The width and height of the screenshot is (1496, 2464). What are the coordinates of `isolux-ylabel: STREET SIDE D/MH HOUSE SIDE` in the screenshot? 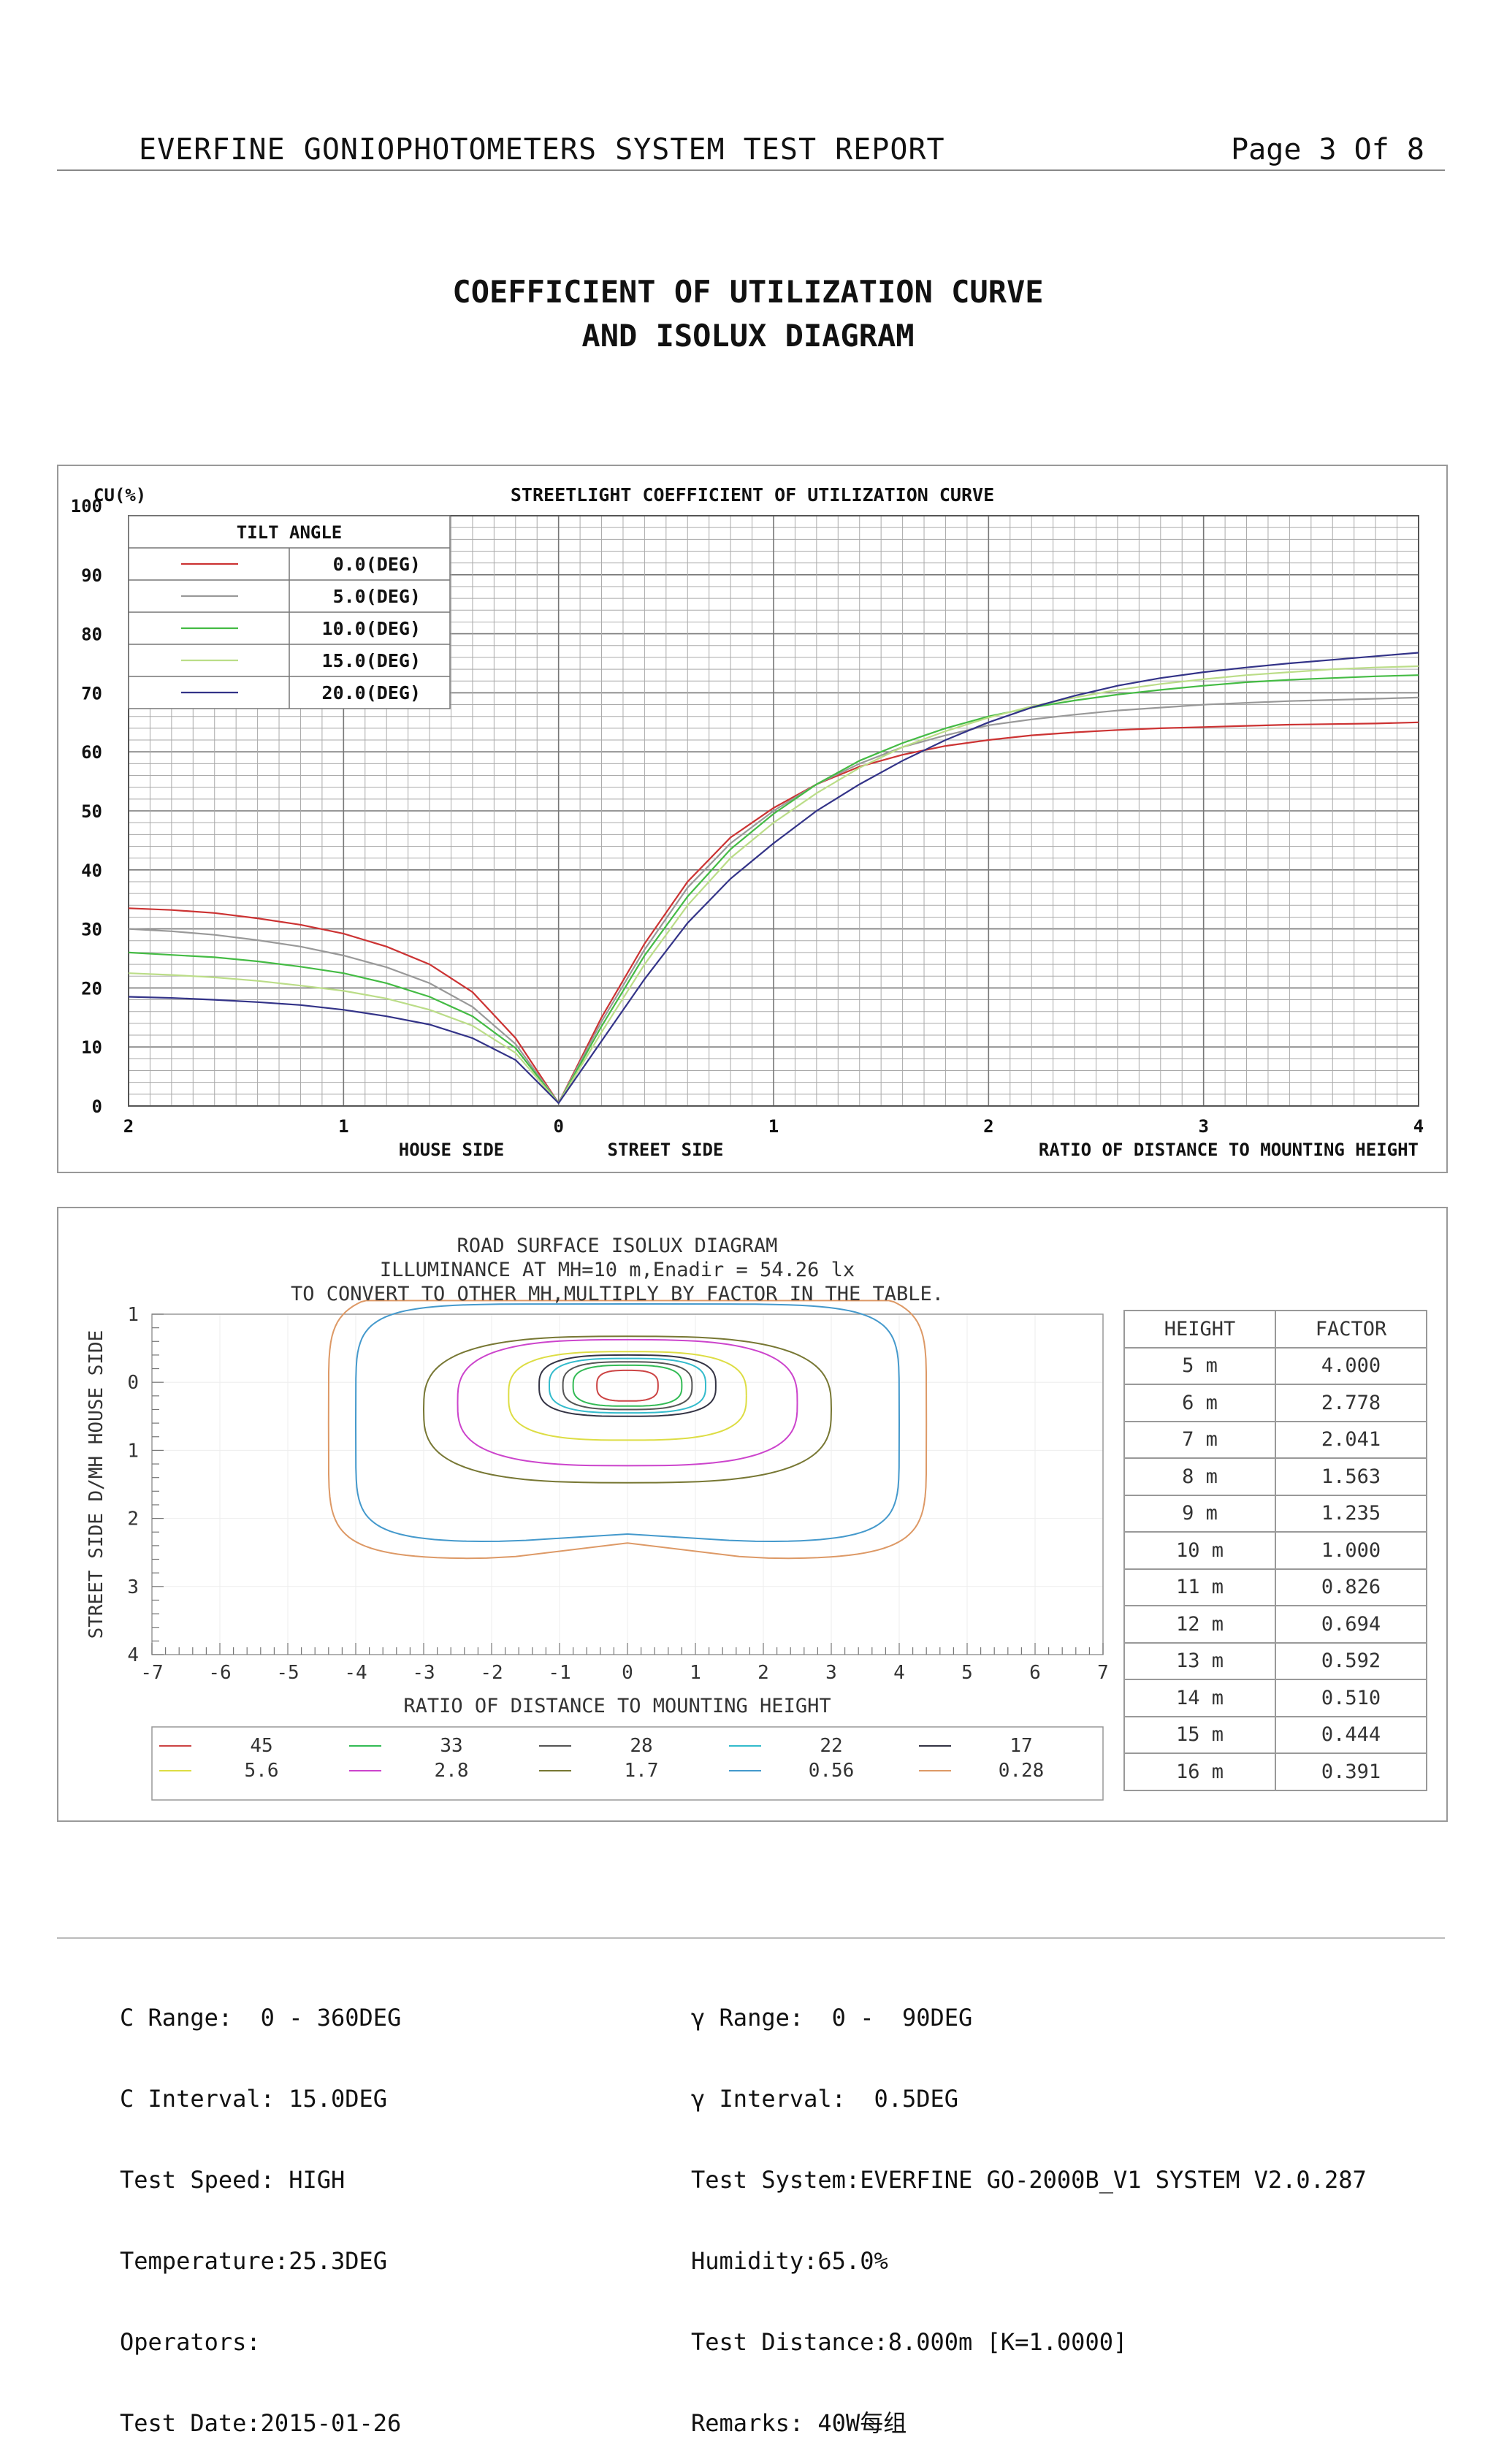 It's located at (96, 1484).